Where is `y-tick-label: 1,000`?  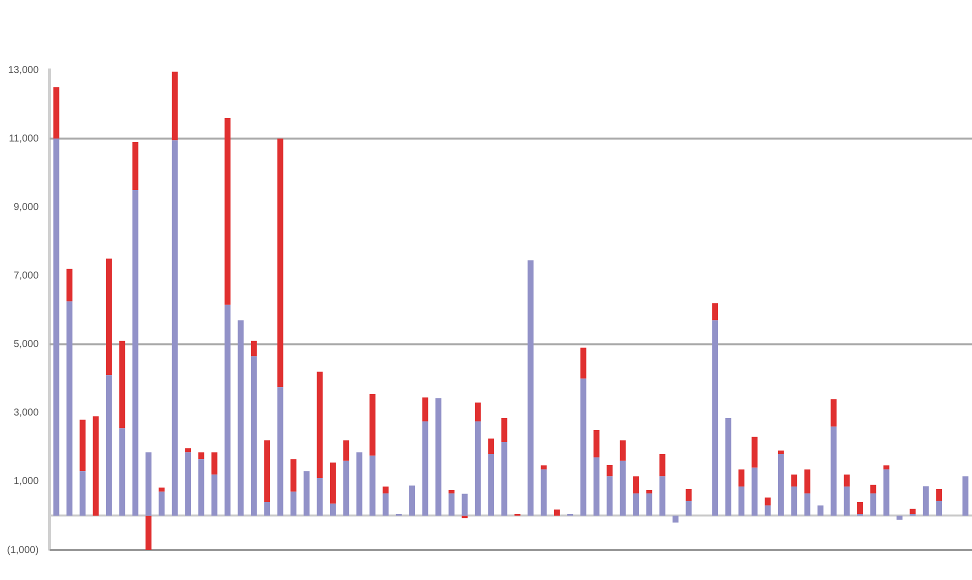 y-tick-label: 1,000 is located at coordinates (27, 482).